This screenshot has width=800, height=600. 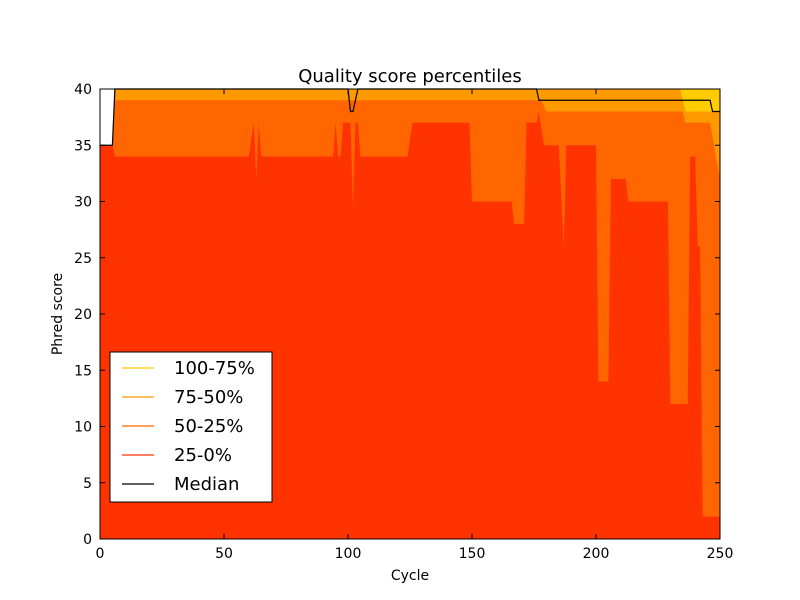 What do you see at coordinates (203, 455) in the screenshot?
I see `legend-label-3: 25-0%` at bounding box center [203, 455].